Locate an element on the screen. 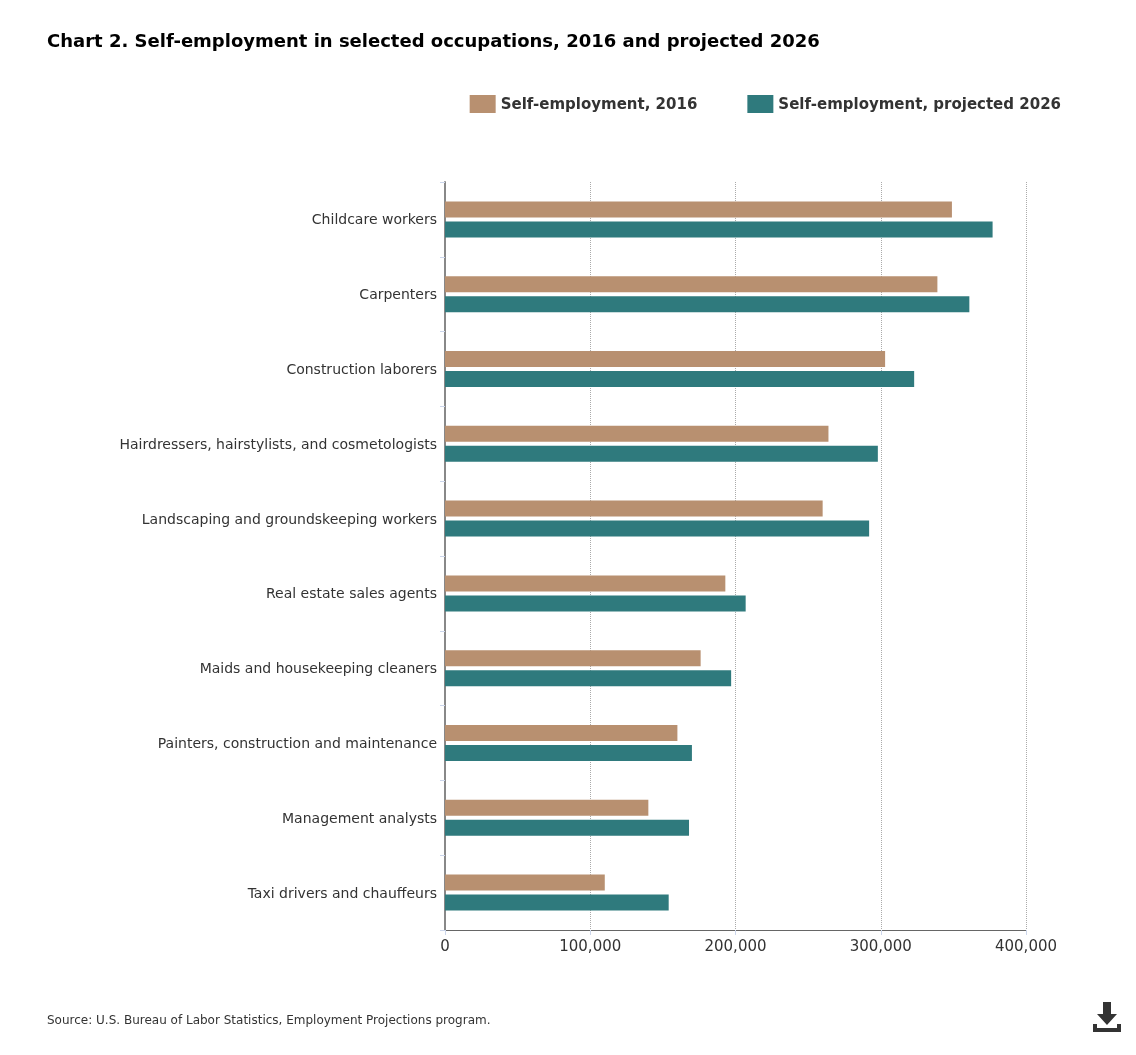 This screenshot has height=1055, width=1136. y-tick-label: Hairdressers, hairstylists, and cosmetologists is located at coordinates (278, 443).